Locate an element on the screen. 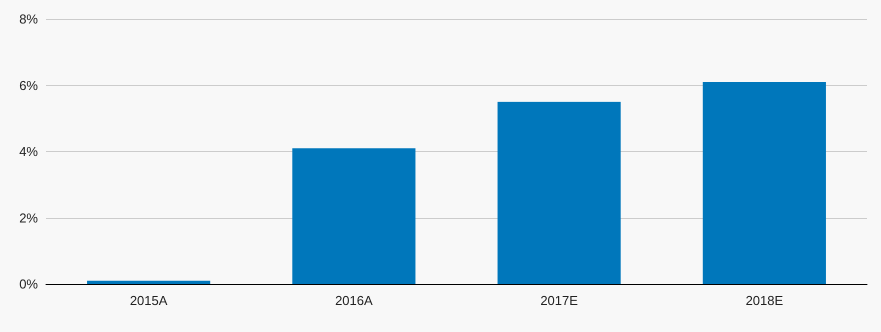 Image resolution: width=881 pixels, height=332 pixels. x-tick-label: 2018E is located at coordinates (765, 300).